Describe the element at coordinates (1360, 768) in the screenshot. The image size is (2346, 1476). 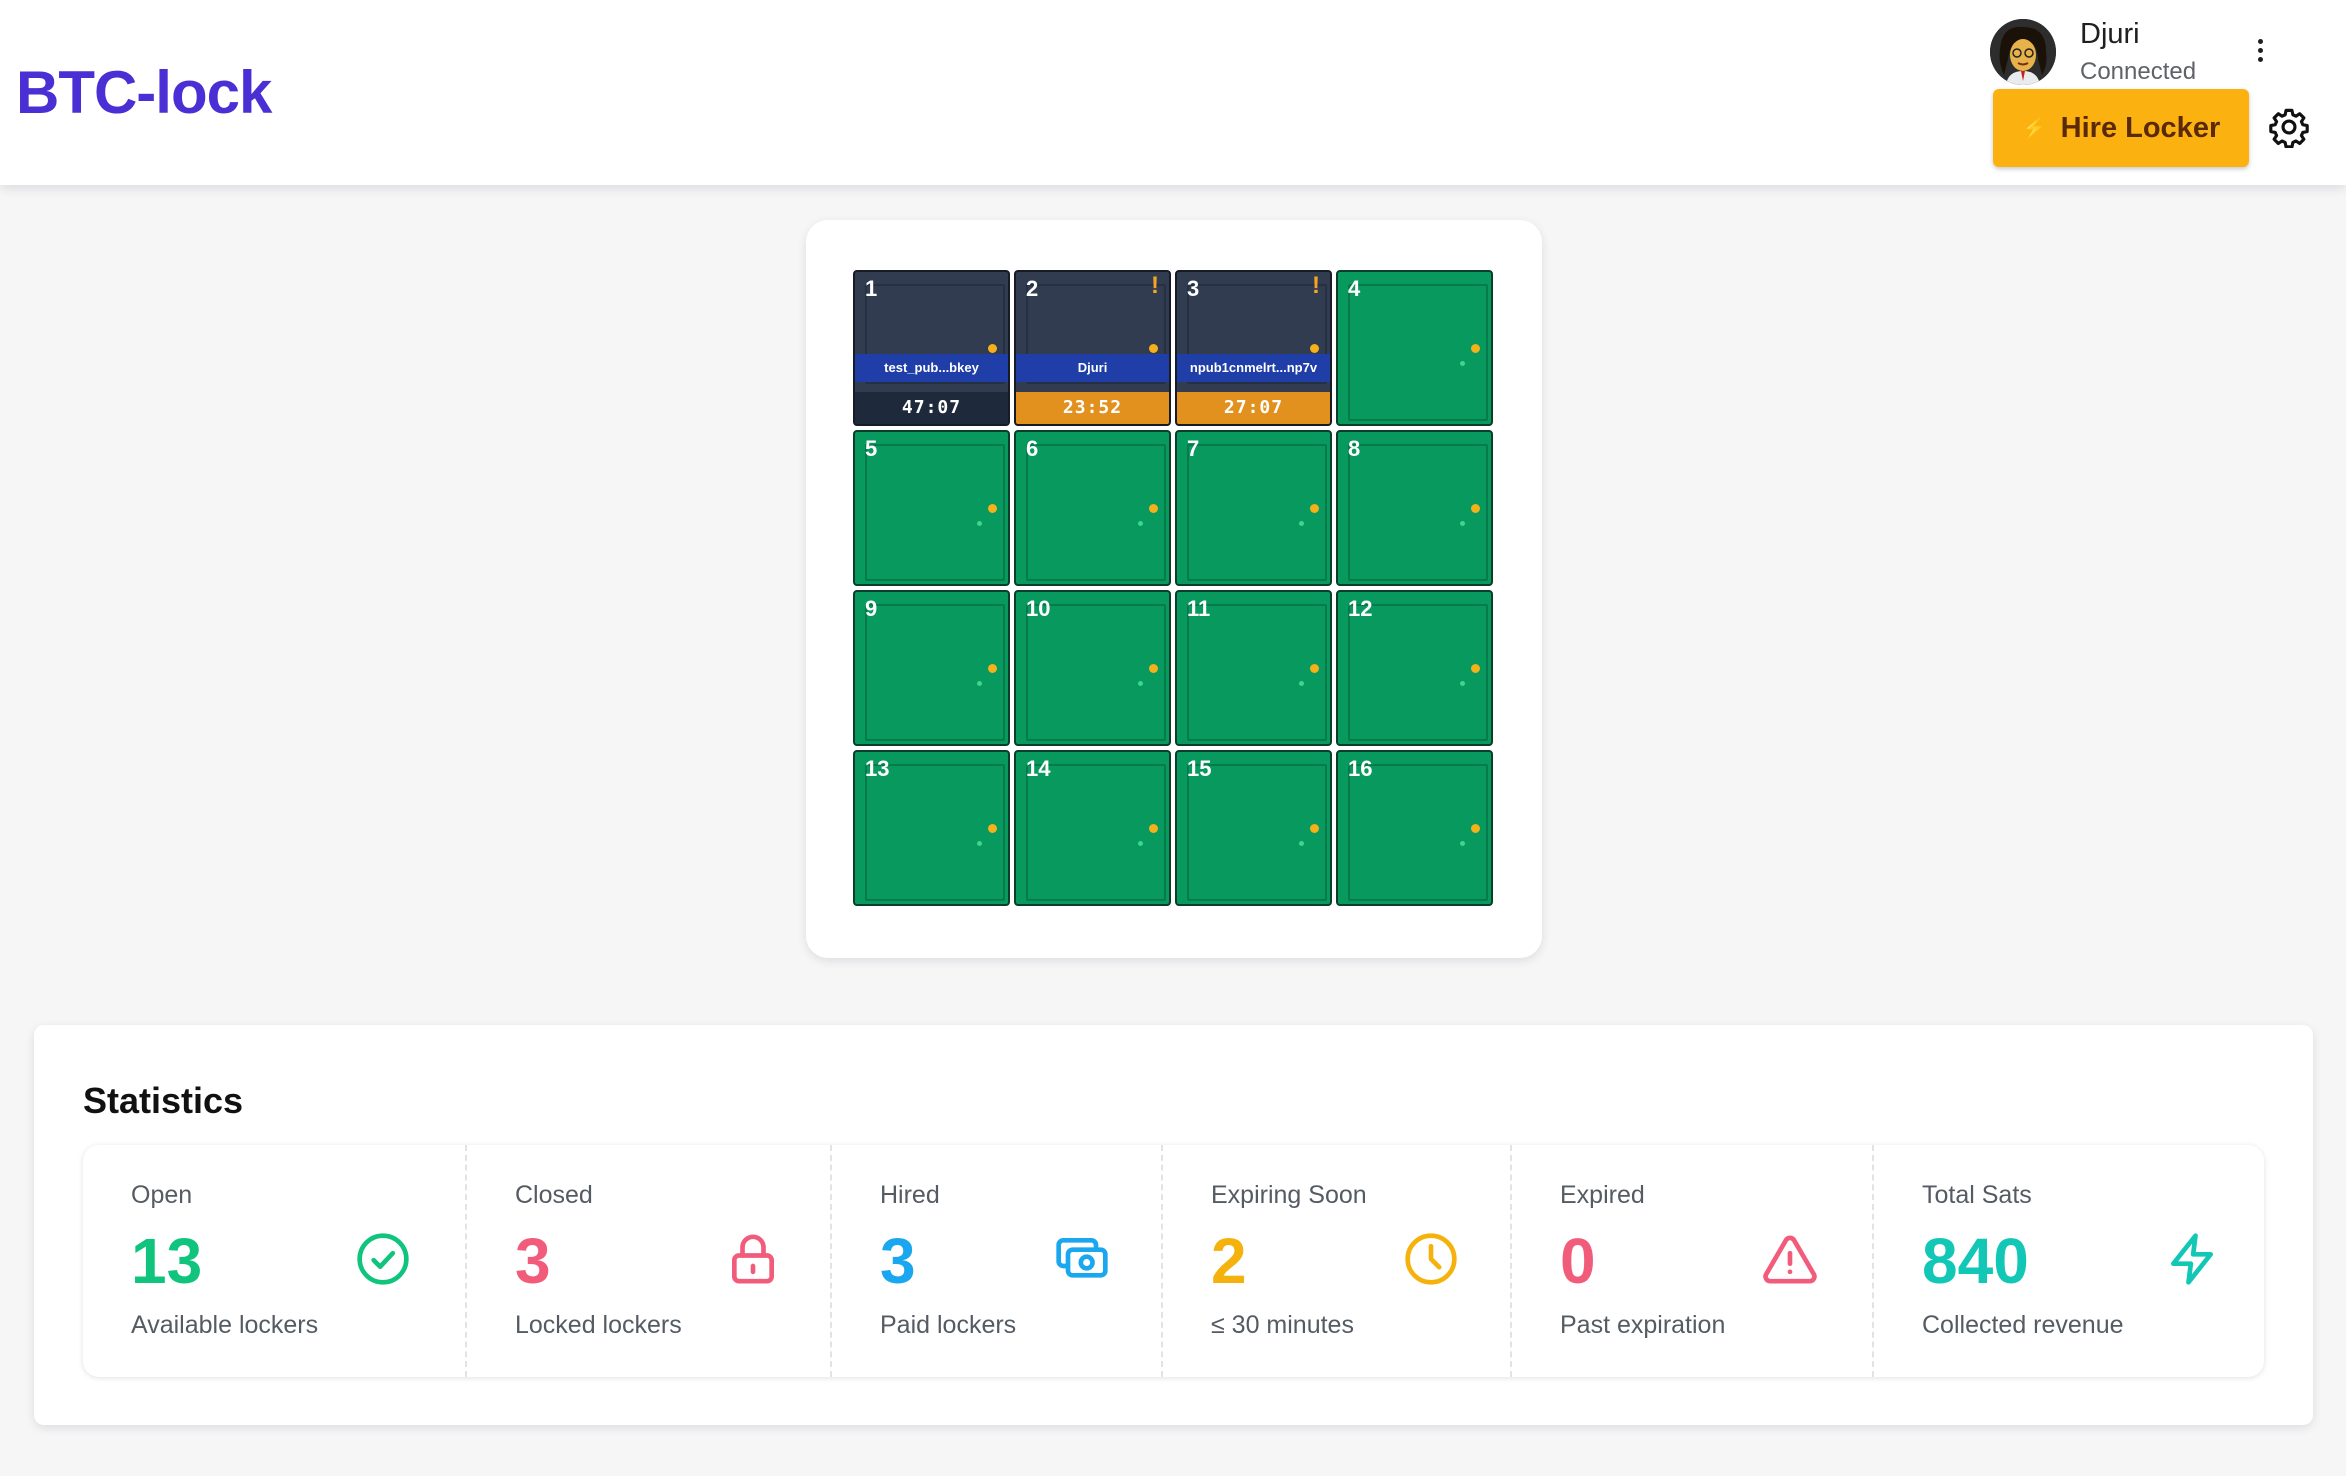
I see `locker-number: 16` at that location.